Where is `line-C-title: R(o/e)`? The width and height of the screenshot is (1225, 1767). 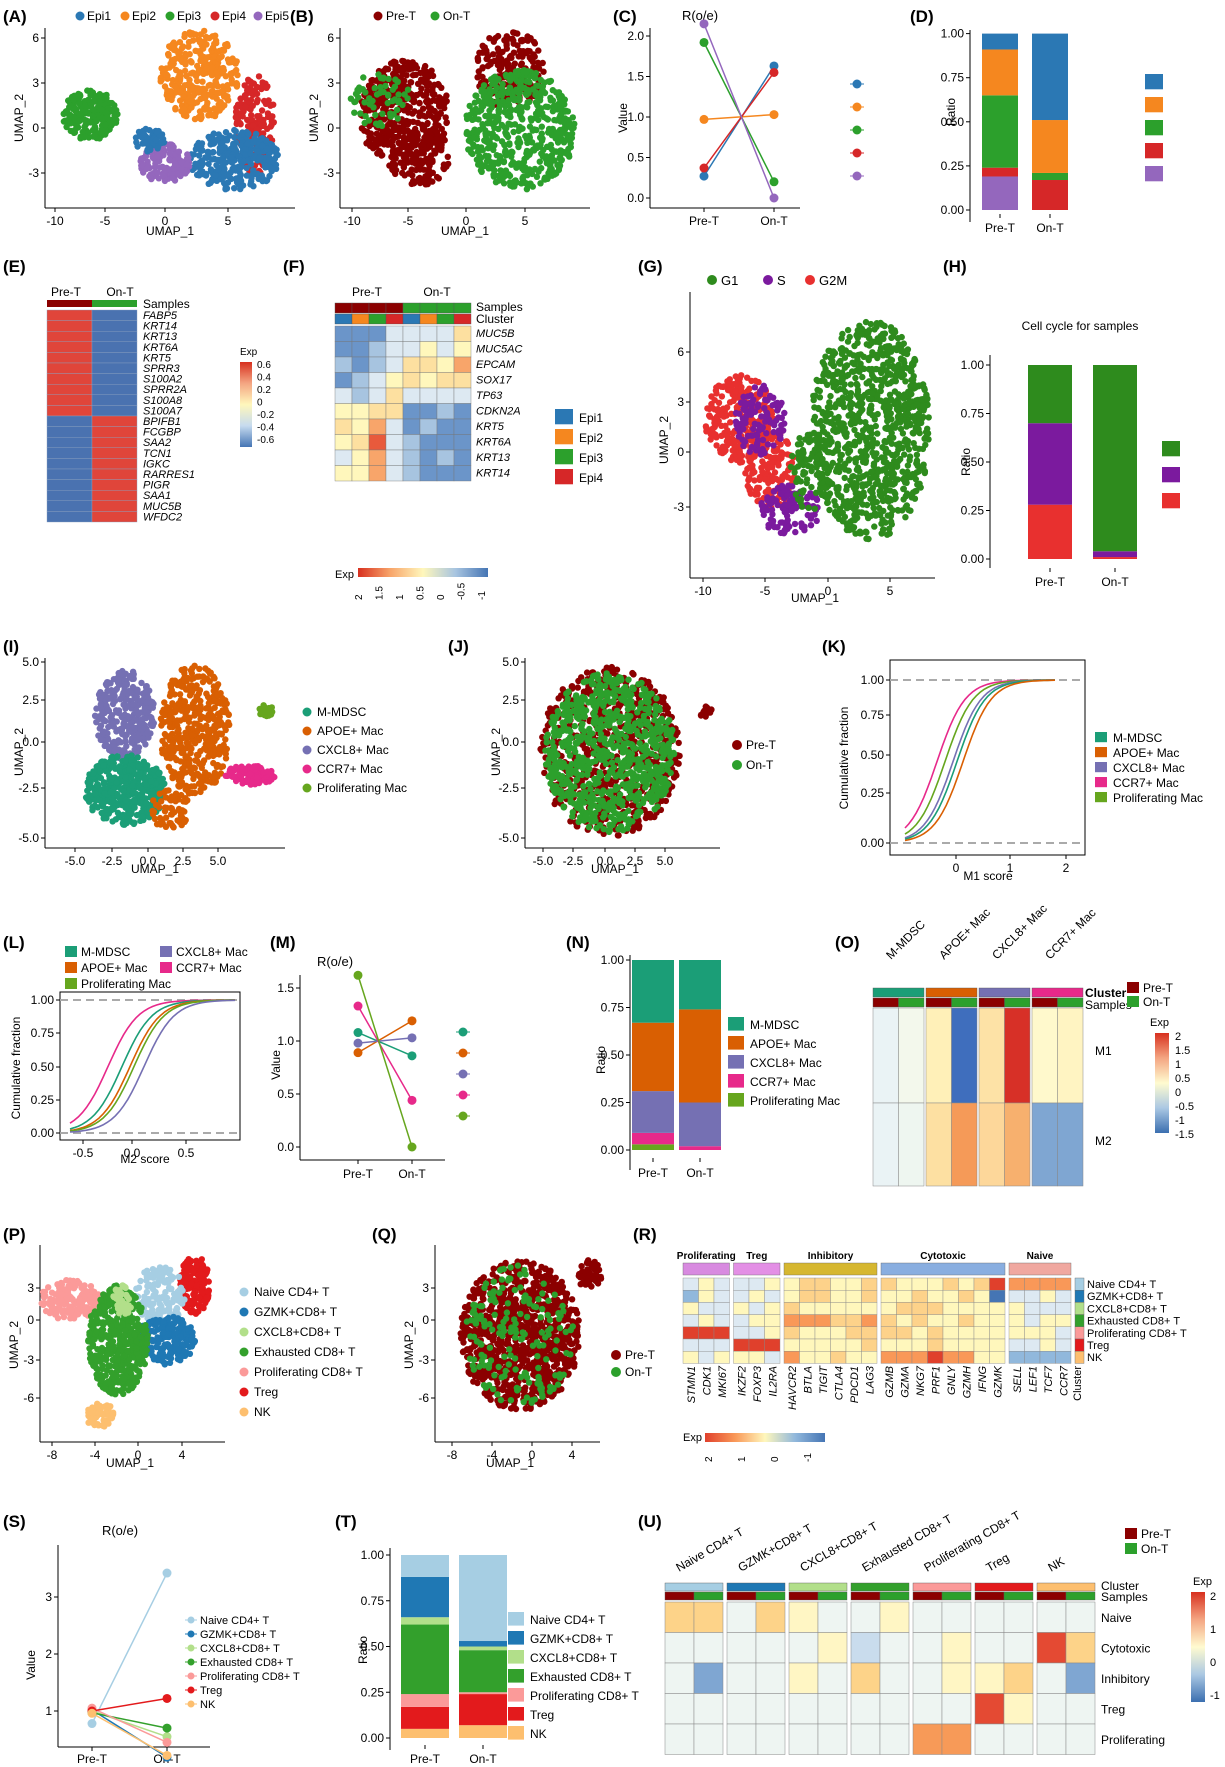 line-C-title: R(o/e) is located at coordinates (700, 15).